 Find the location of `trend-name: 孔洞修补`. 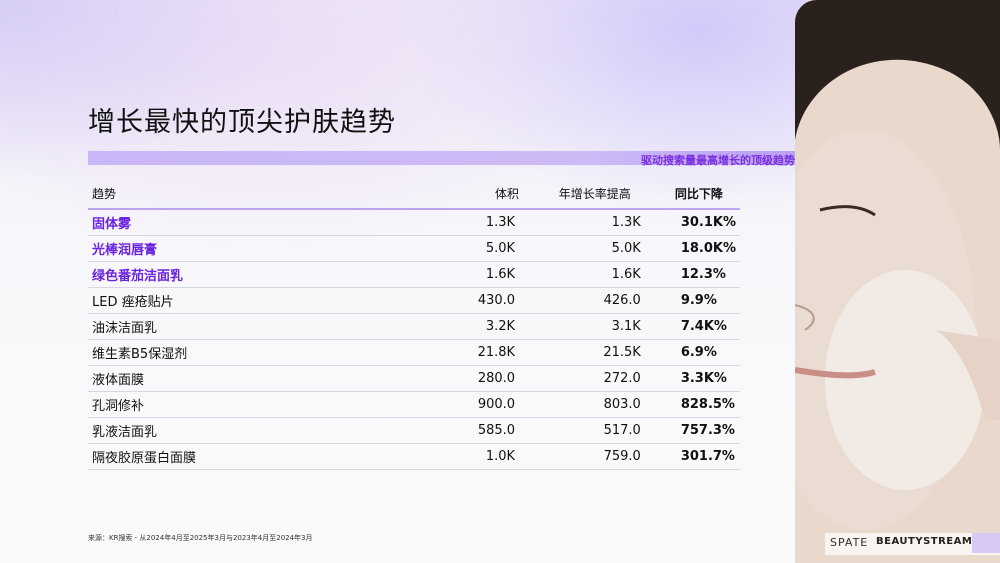

trend-name: 孔洞修补 is located at coordinates (238, 404).